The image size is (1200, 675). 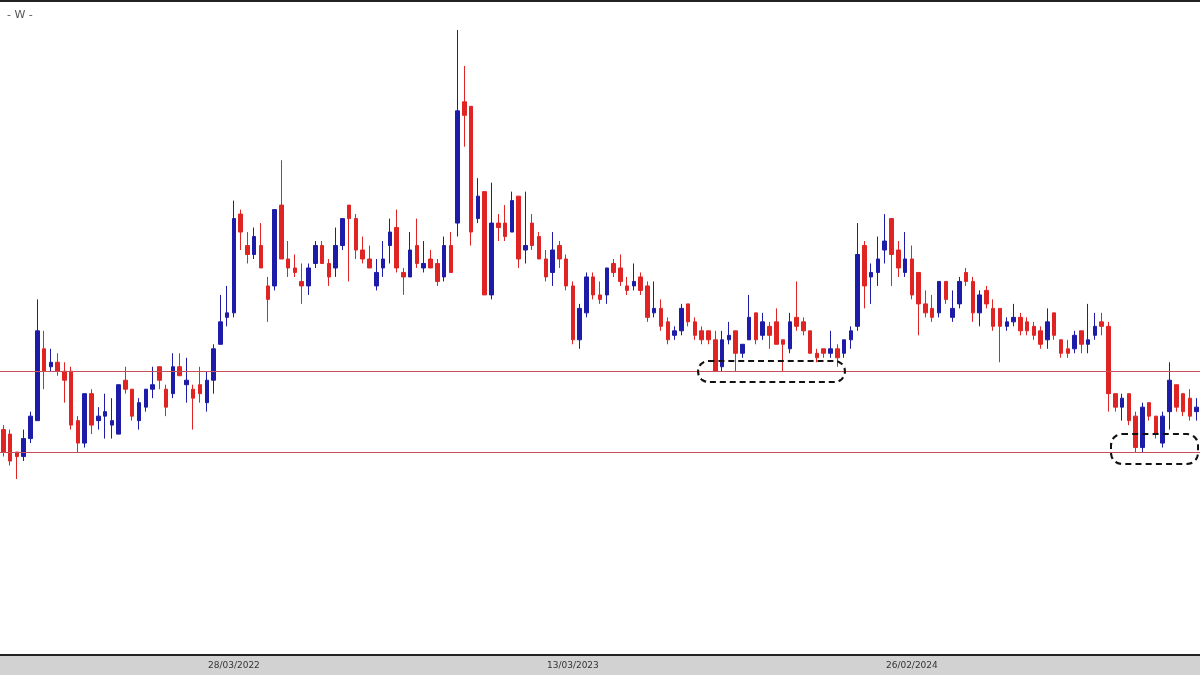 What do you see at coordinates (912, 664) in the screenshot?
I see `x-tick-label: 26/02/2024` at bounding box center [912, 664].